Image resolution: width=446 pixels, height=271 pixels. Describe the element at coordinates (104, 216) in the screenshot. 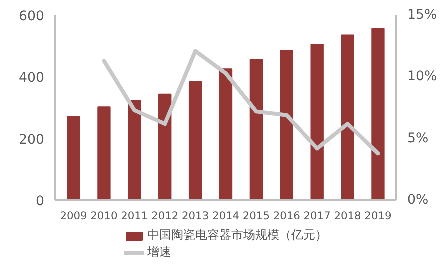

I see `x-tick-label: 2010` at that location.